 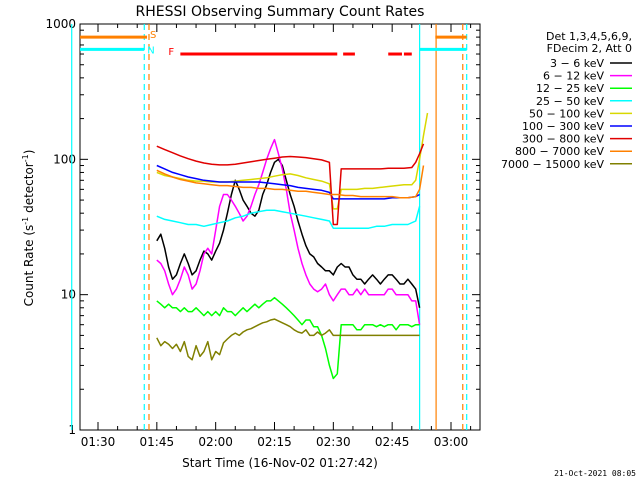 What do you see at coordinates (280, 463) in the screenshot?
I see `x-axis-label: Start Time (16-Nov-02 01:27:42)` at bounding box center [280, 463].